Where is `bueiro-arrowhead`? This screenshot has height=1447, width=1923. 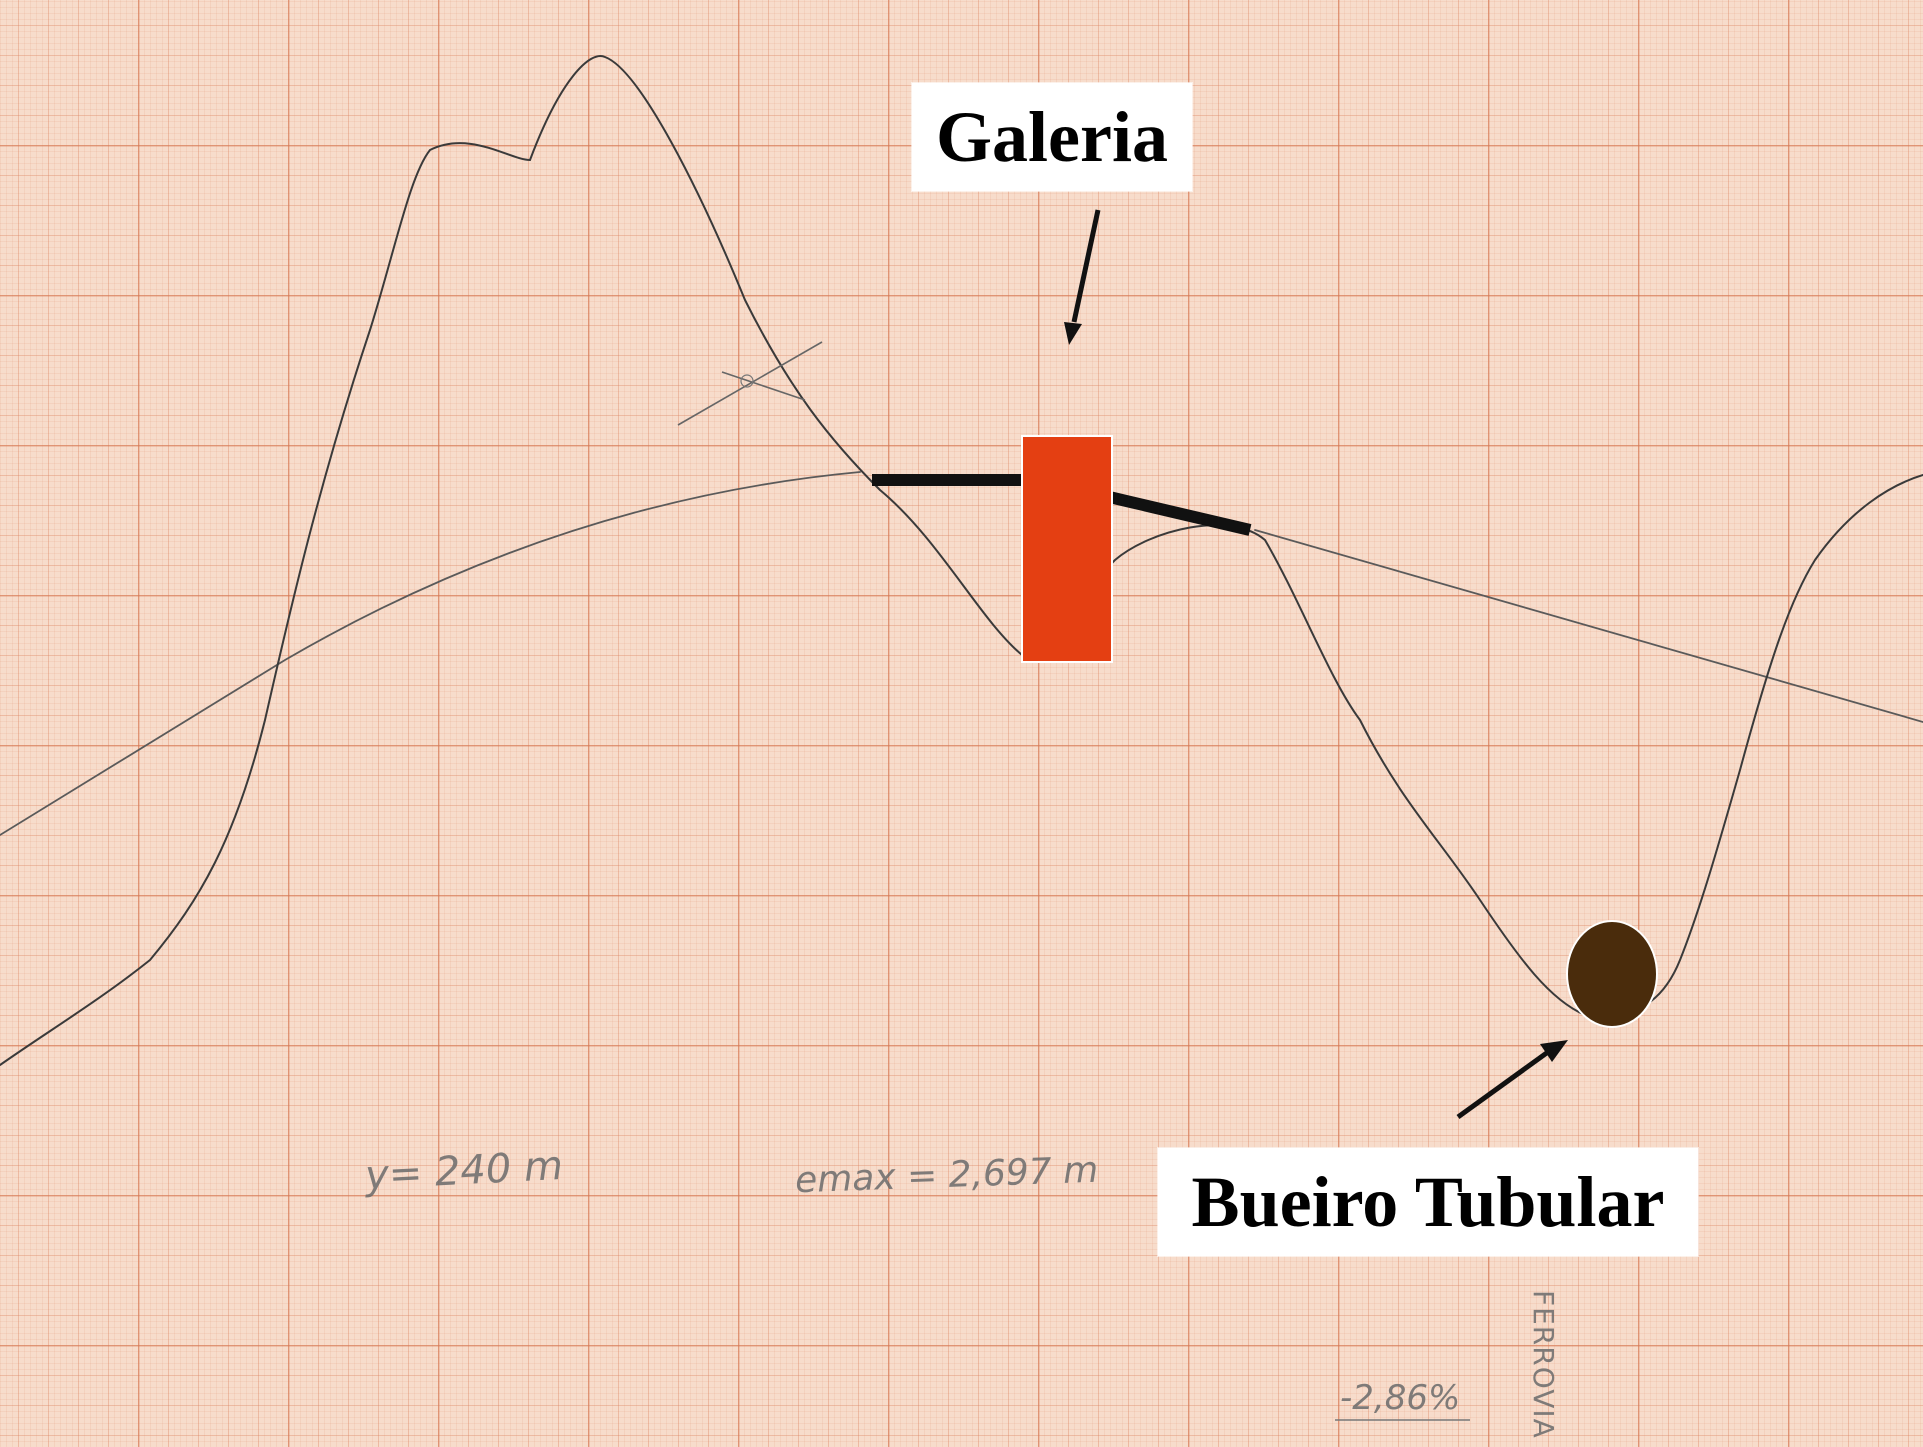 bueiro-arrowhead is located at coordinates (1554, 1051).